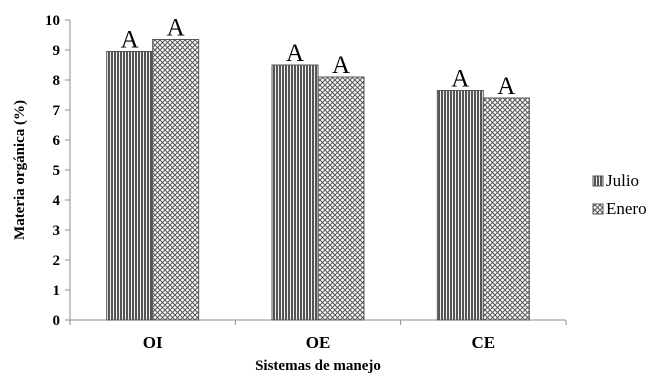 The height and width of the screenshot is (376, 653). What do you see at coordinates (57, 51) in the screenshot?
I see `y-tick-label: 9` at bounding box center [57, 51].